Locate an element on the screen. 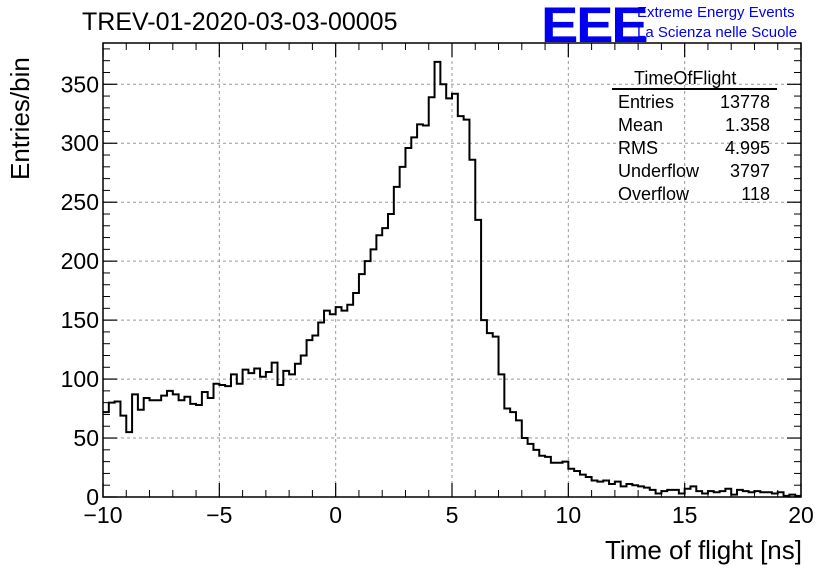 This screenshot has height=572, width=836. logo-subtitle-1: Extreme Energy Events is located at coordinates (716, 12).